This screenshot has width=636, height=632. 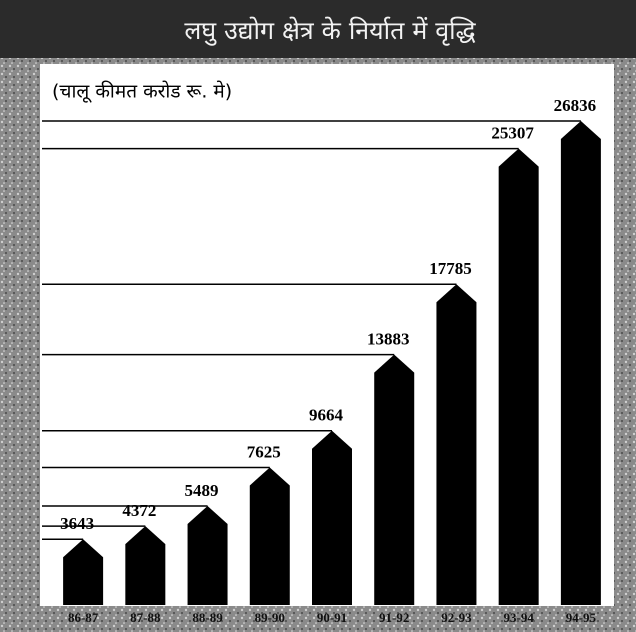 What do you see at coordinates (326, 415) in the screenshot?
I see `value-label: 9664` at bounding box center [326, 415].